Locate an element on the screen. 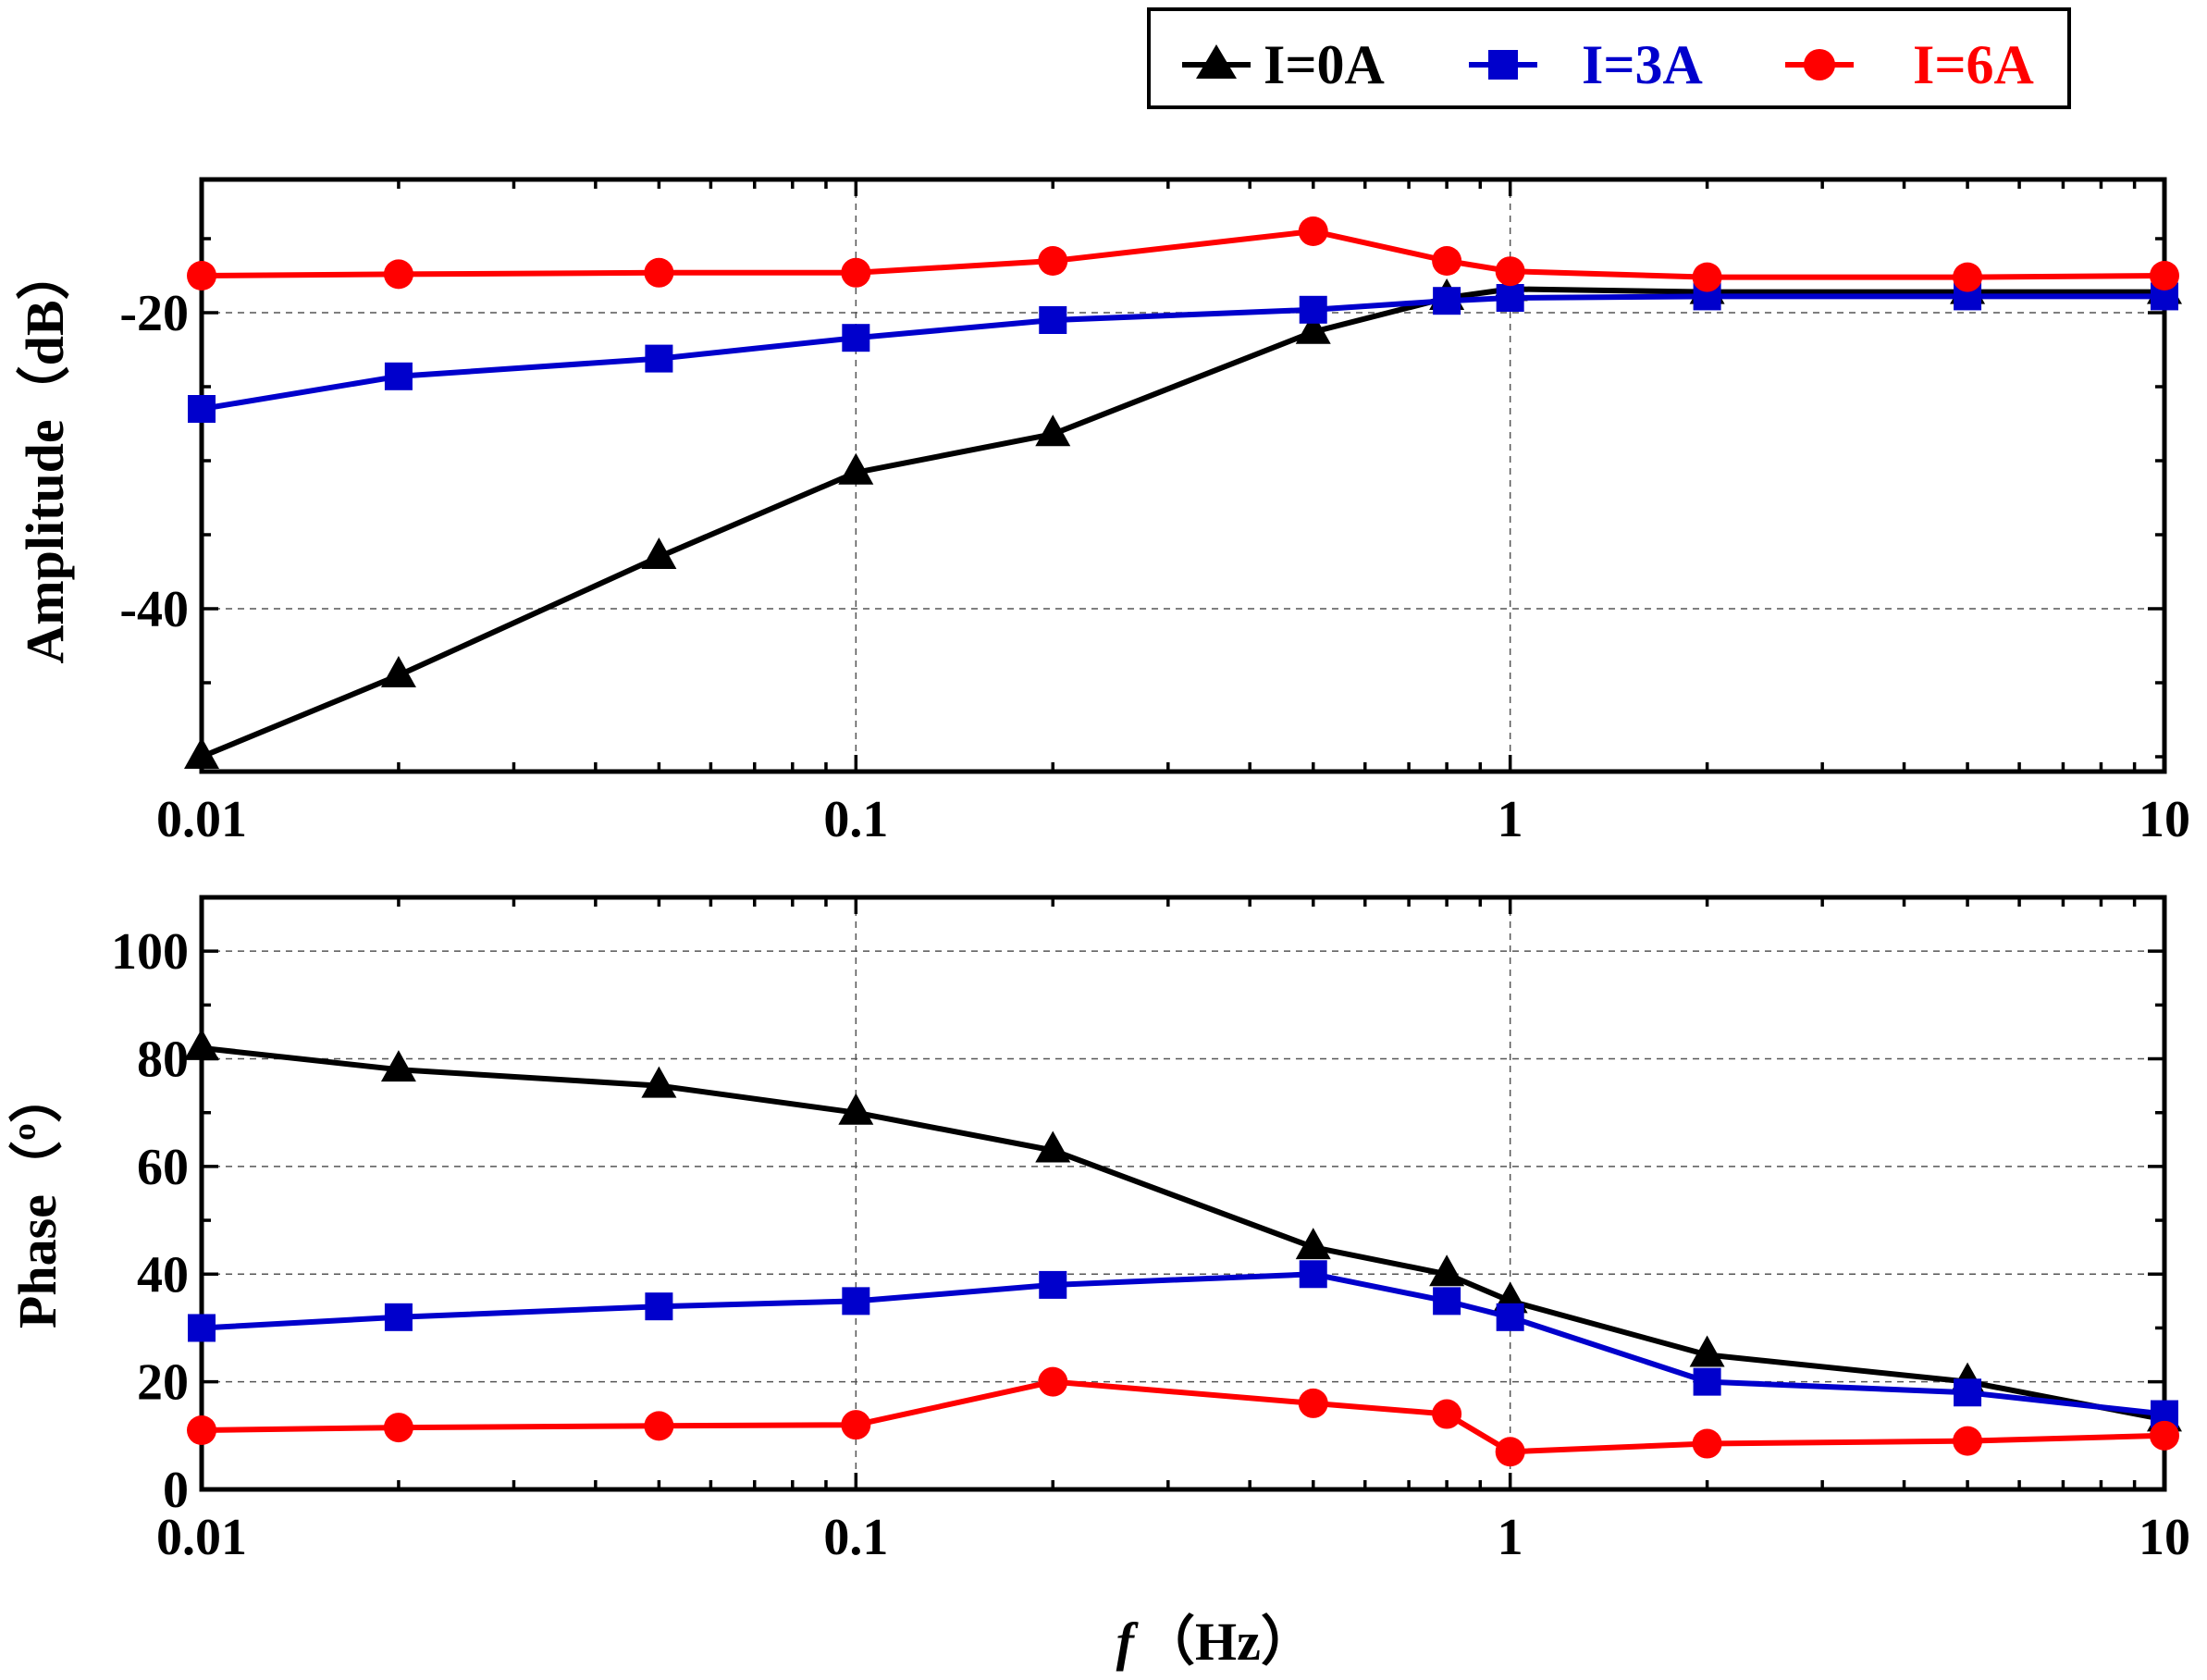 The height and width of the screenshot is (1680, 2207). legend: I=0A I=3A I=6A is located at coordinates (1609, 58).